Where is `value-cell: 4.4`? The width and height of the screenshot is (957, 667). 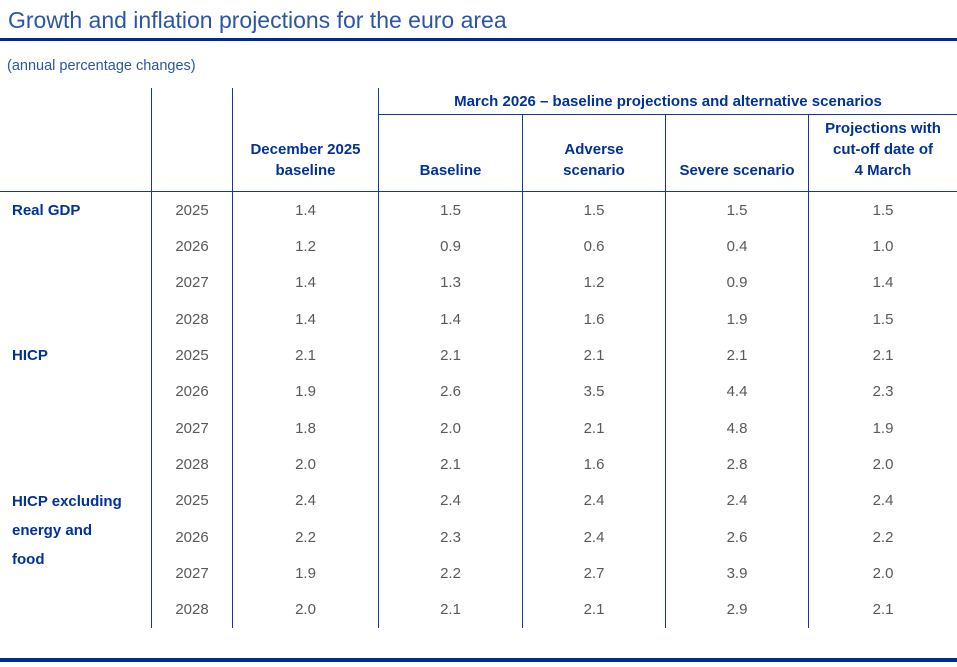
value-cell: 4.4 is located at coordinates (736, 391).